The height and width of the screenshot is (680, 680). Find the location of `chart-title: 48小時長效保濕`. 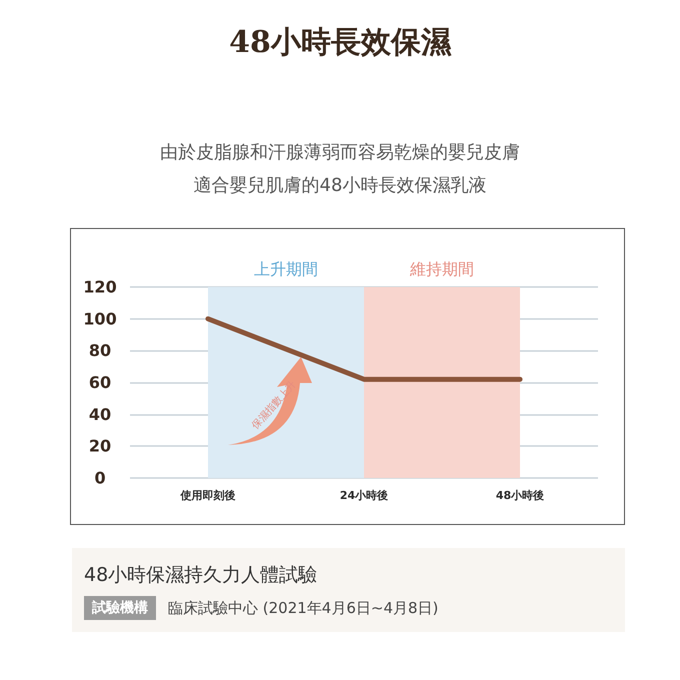

chart-title: 48小時長效保濕 is located at coordinates (340, 43).